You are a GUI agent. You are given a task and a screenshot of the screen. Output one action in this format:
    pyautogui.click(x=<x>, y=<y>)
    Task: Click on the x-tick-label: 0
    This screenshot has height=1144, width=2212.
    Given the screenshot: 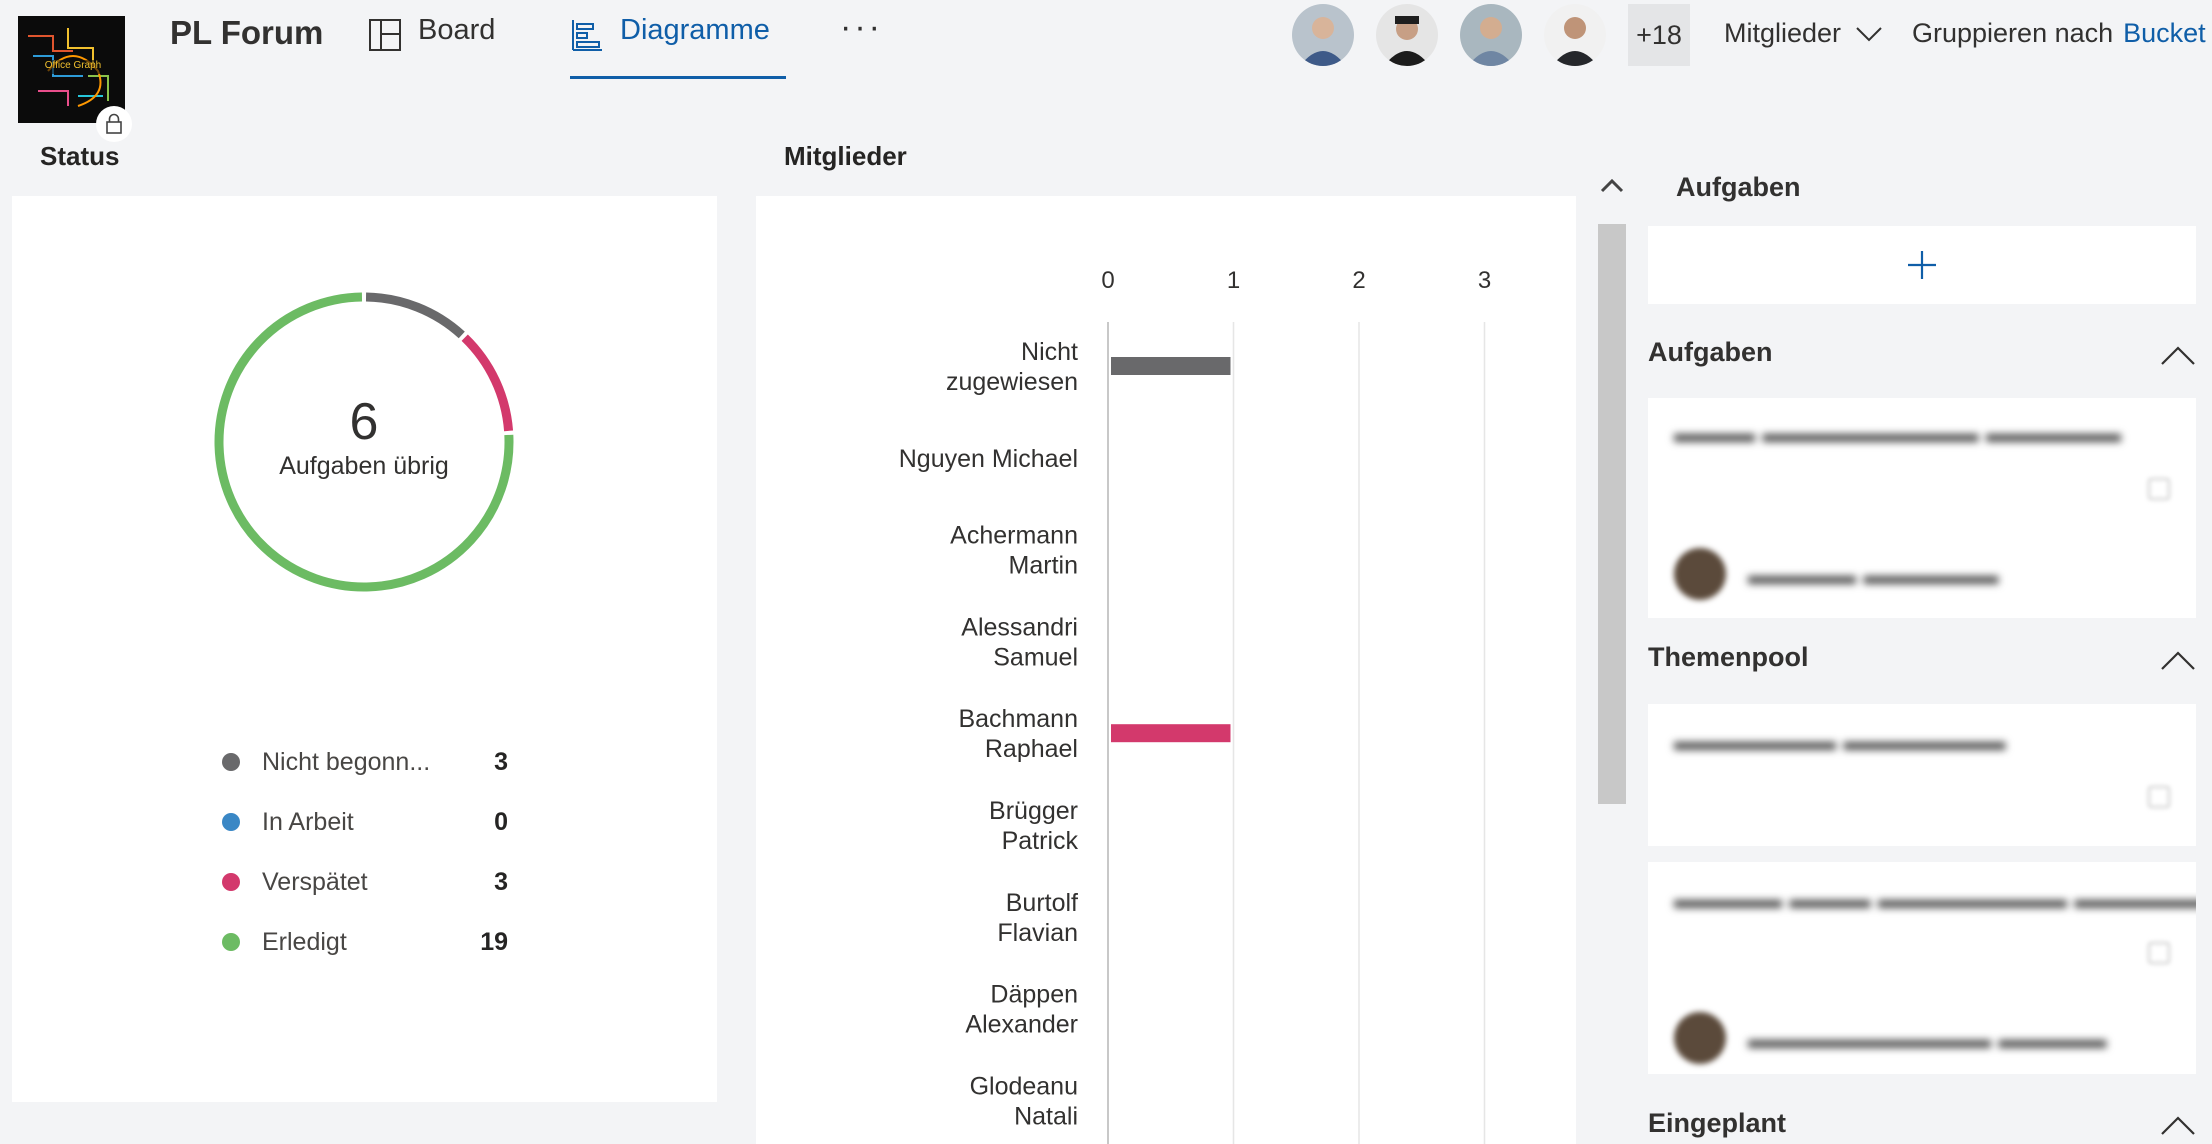 What is the action you would take?
    pyautogui.click(x=1107, y=280)
    